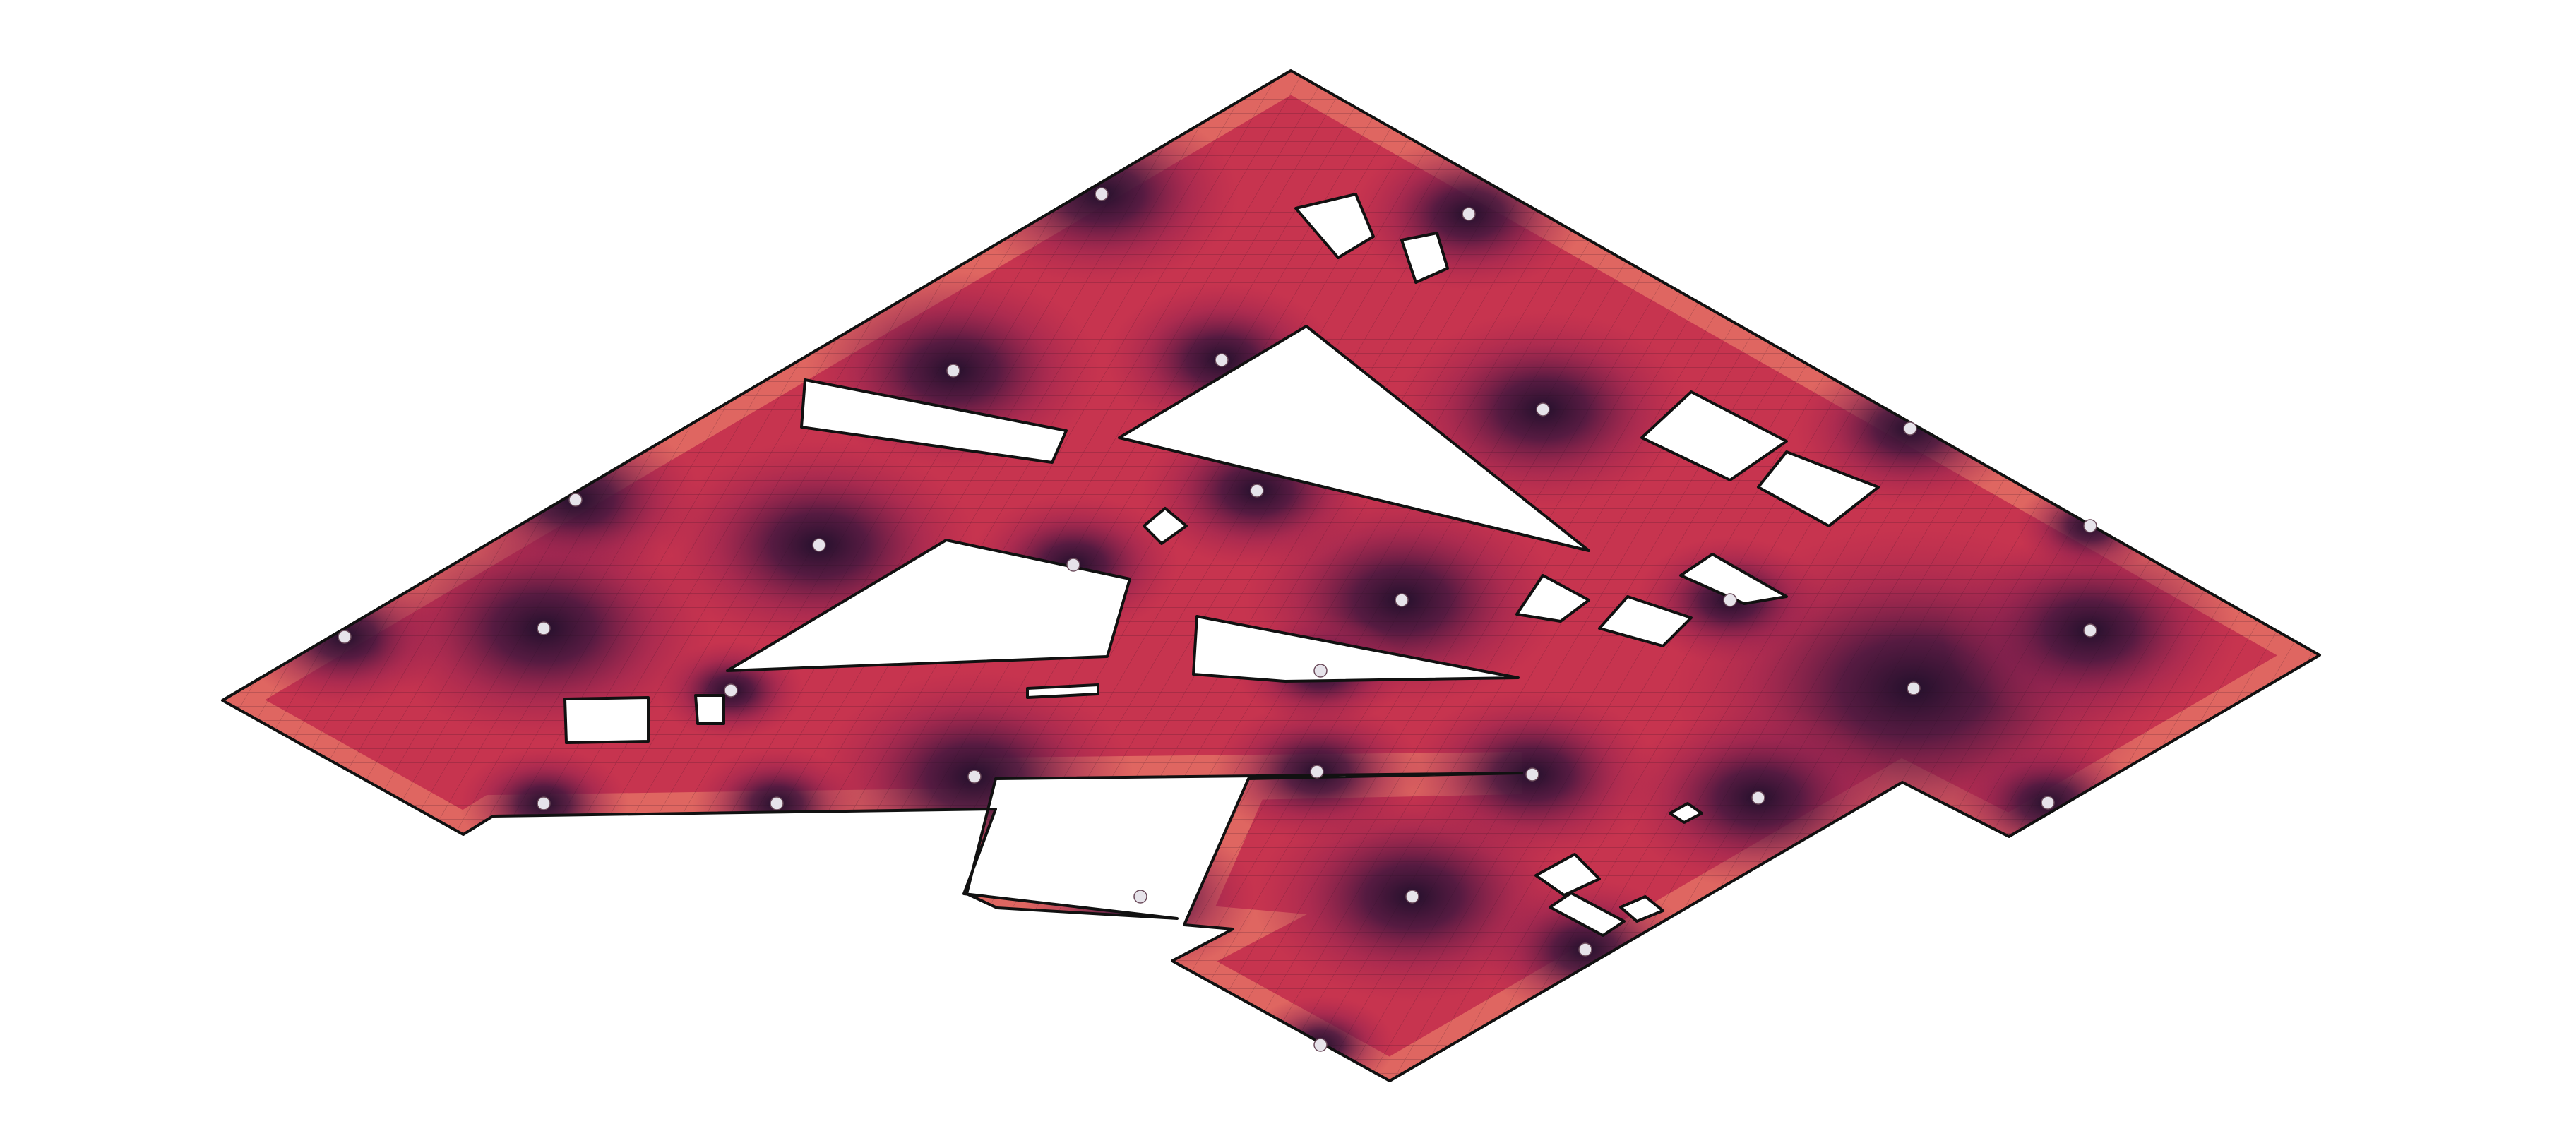  Describe the element at coordinates (1165, 526) in the screenshot. I see `hole-rect-mid-small` at that location.